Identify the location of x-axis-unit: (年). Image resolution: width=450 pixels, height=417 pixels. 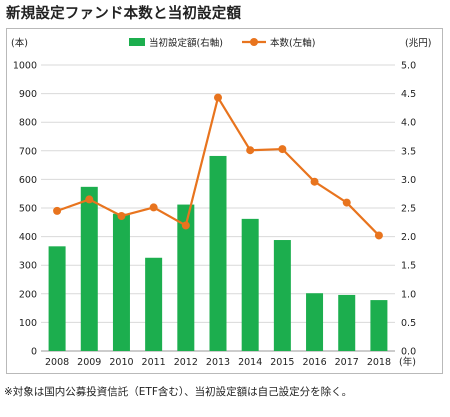
(407, 362).